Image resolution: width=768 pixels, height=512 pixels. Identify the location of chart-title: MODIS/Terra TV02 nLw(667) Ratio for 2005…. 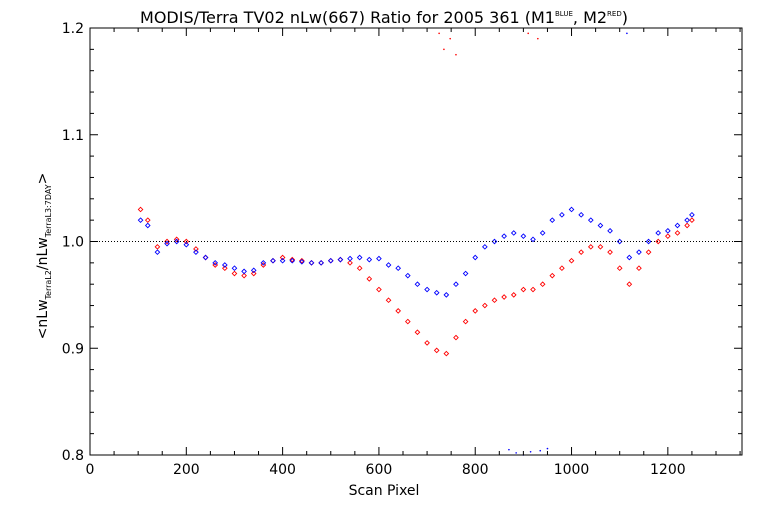
(384, 16).